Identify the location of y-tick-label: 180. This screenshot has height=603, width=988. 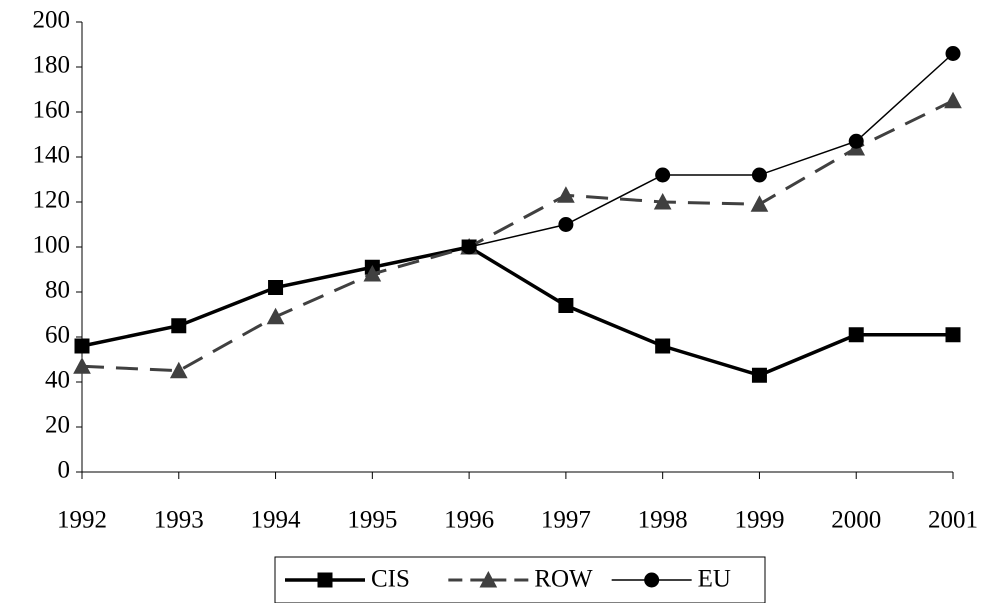
(52, 65).